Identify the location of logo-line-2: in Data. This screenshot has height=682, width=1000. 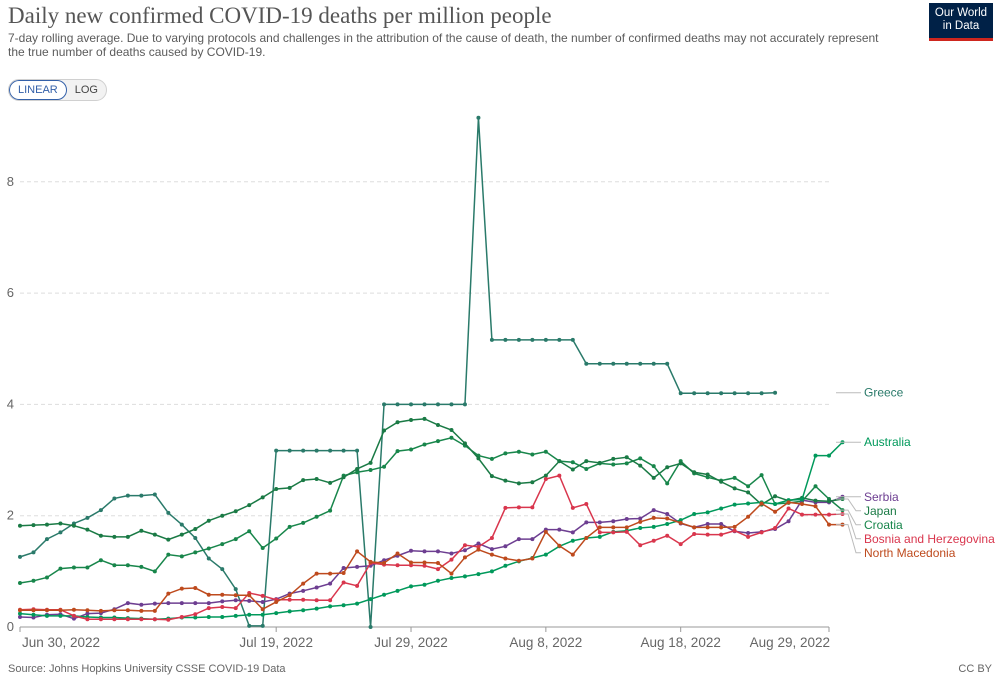
(961, 26).